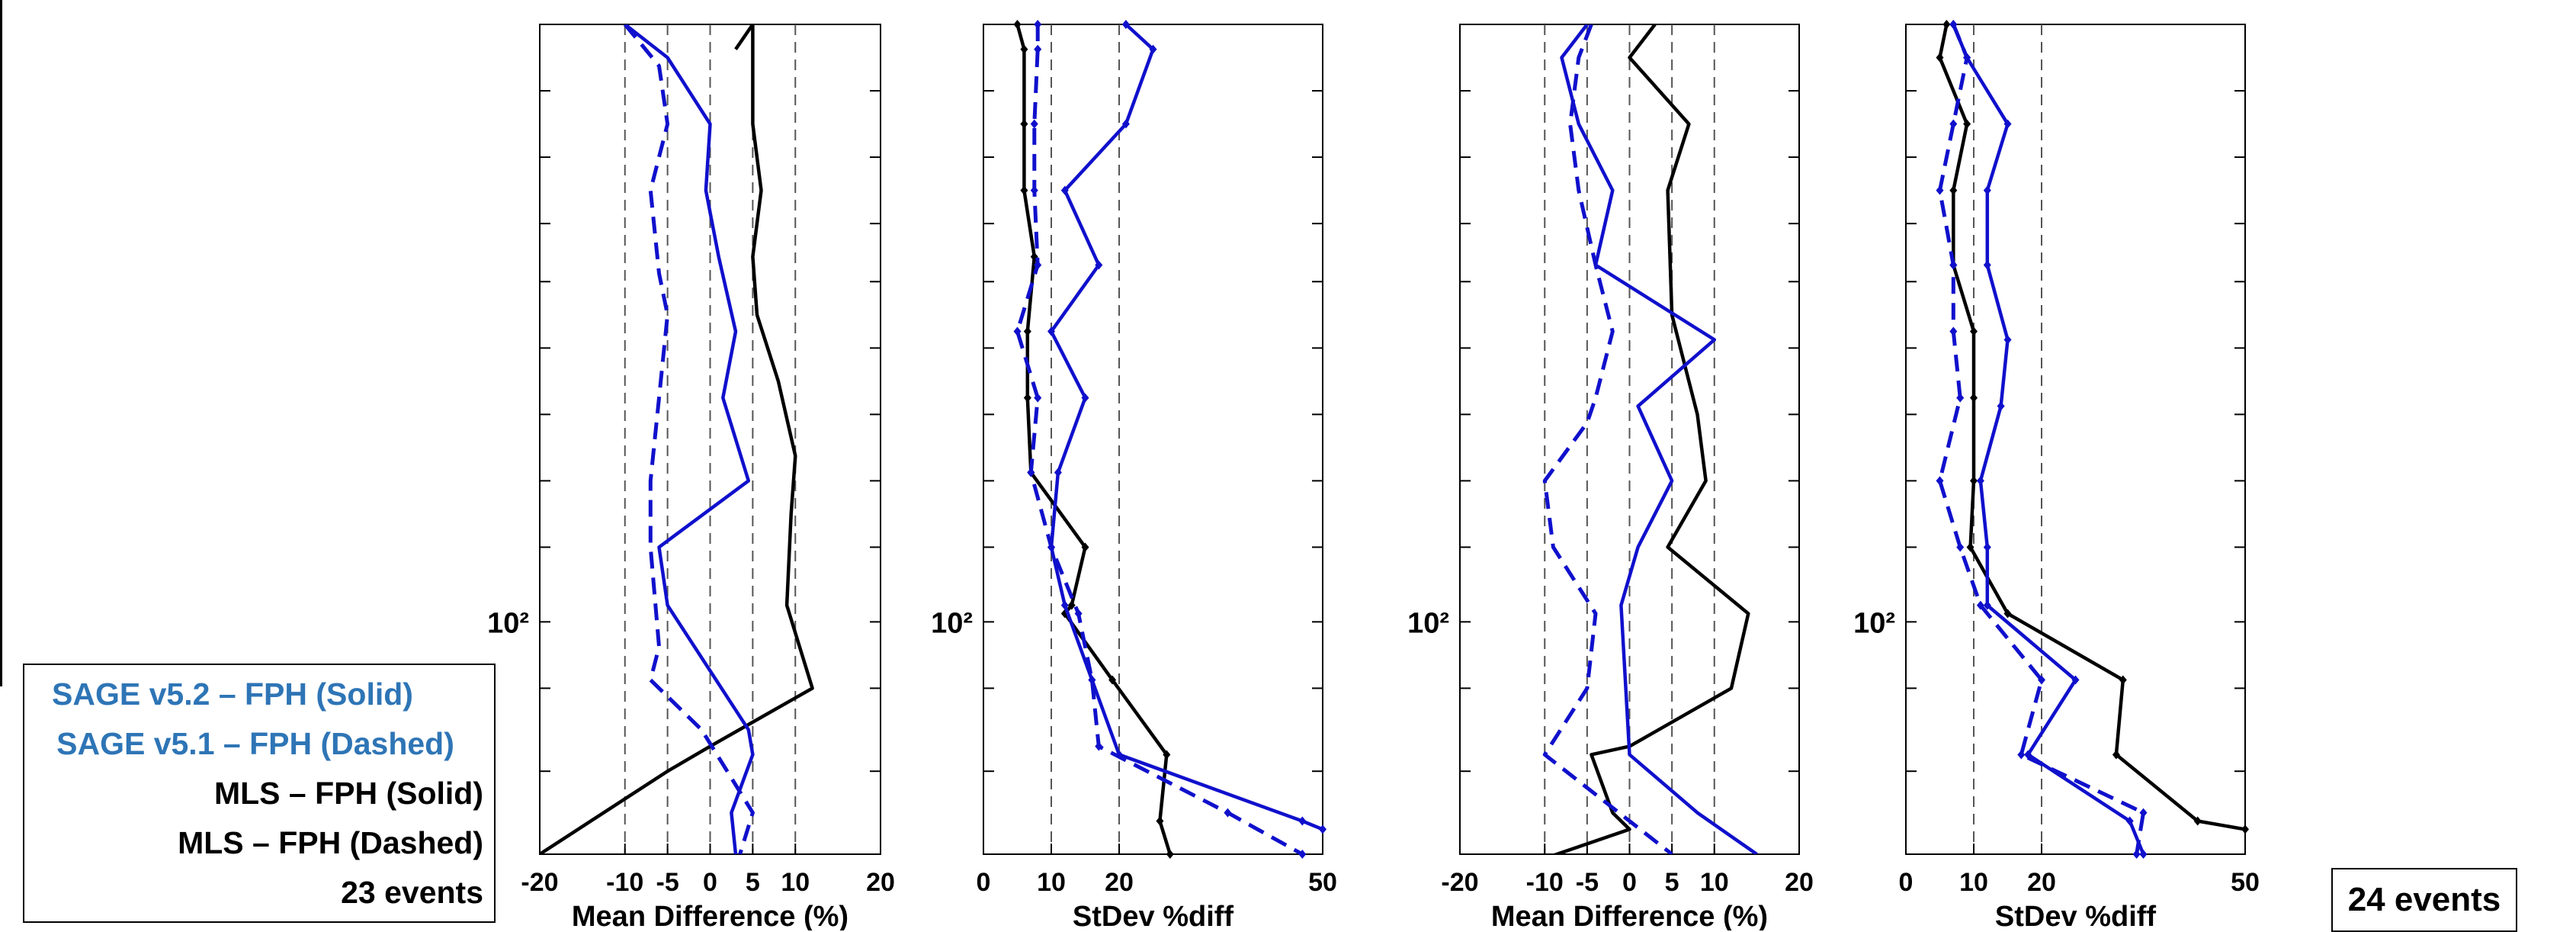 The image size is (2576, 932). What do you see at coordinates (1906, 882) in the screenshot?
I see `x-tick-label: 0` at bounding box center [1906, 882].